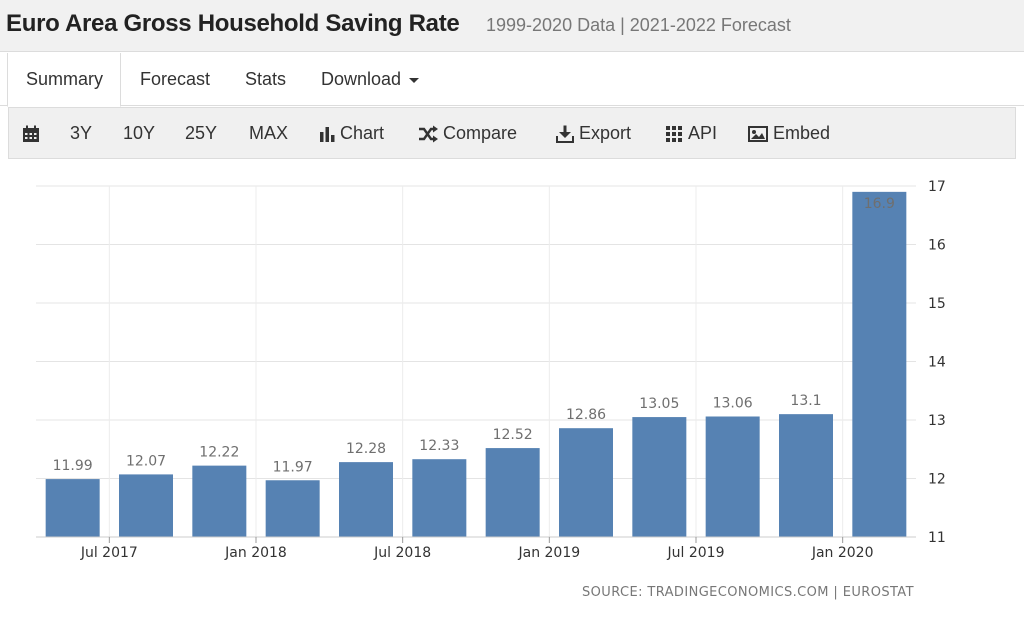 The height and width of the screenshot is (619, 1024). I want to click on api-button: API, so click(691, 133).